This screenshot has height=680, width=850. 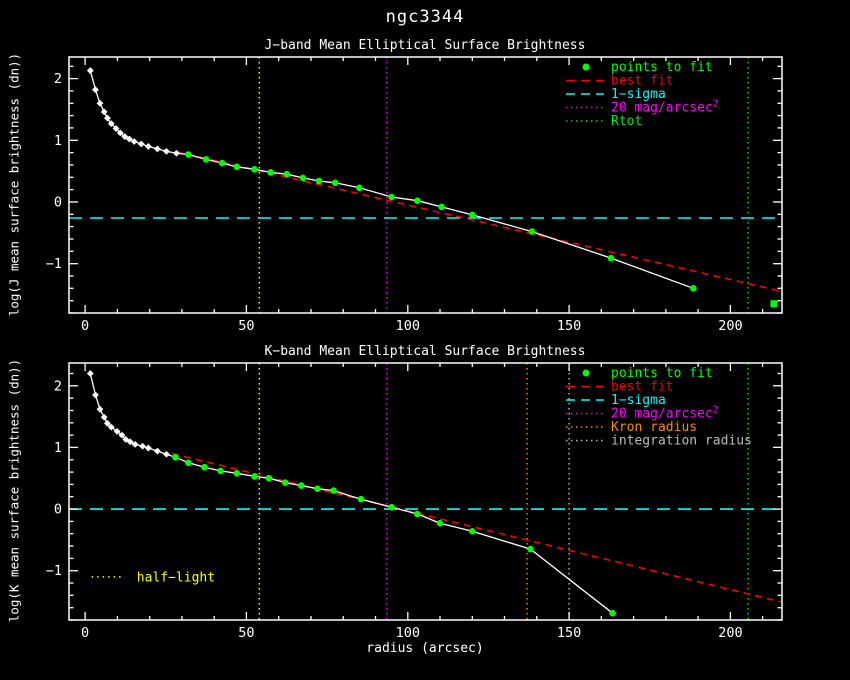 I want to click on legend-label: integration radius, so click(x=681, y=441).